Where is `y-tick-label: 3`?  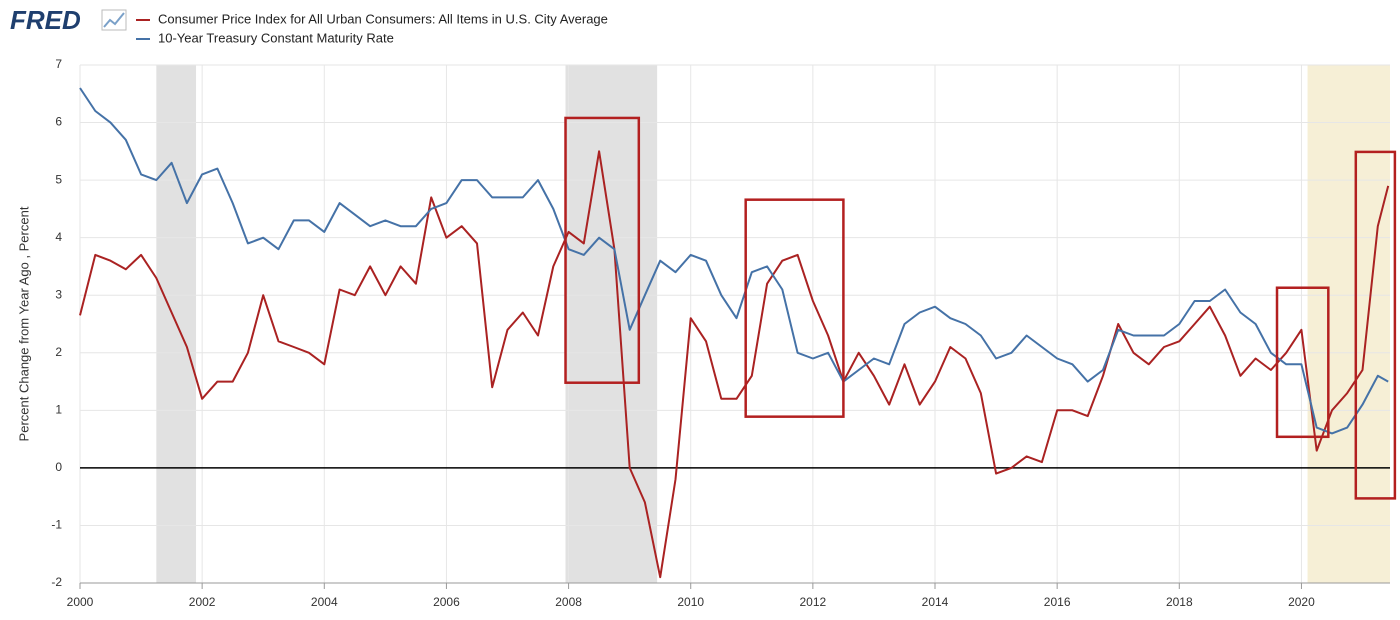 y-tick-label: 3 is located at coordinates (58, 294).